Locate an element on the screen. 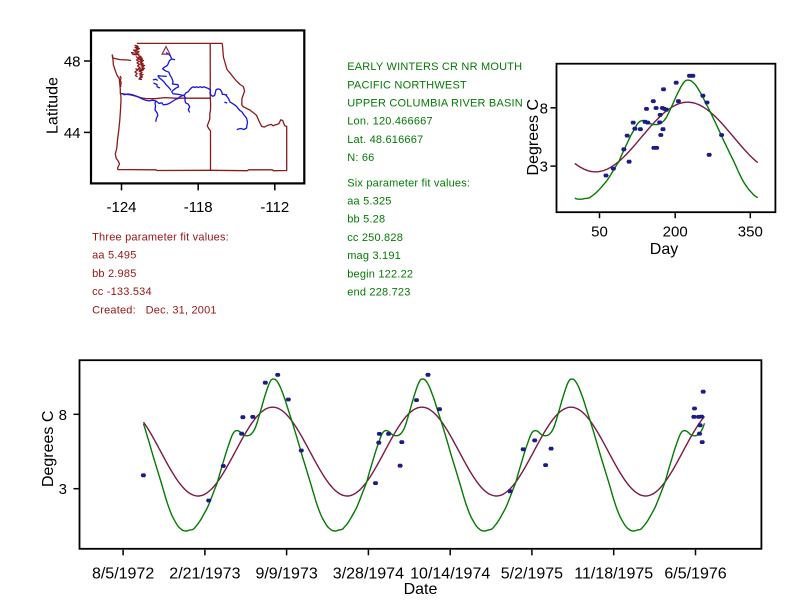  svg-text: 48 is located at coordinates (72, 62).